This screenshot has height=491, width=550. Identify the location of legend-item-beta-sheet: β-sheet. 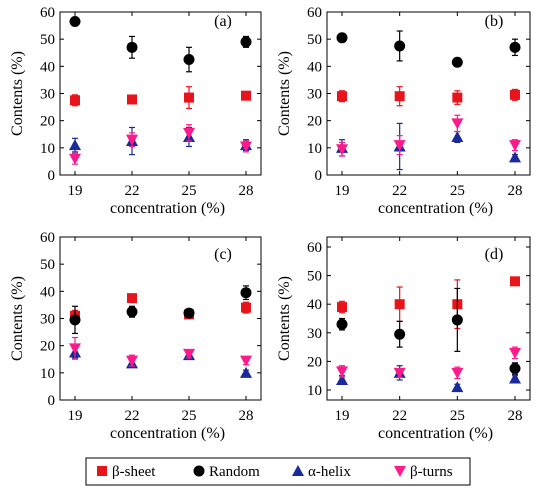
(126, 472).